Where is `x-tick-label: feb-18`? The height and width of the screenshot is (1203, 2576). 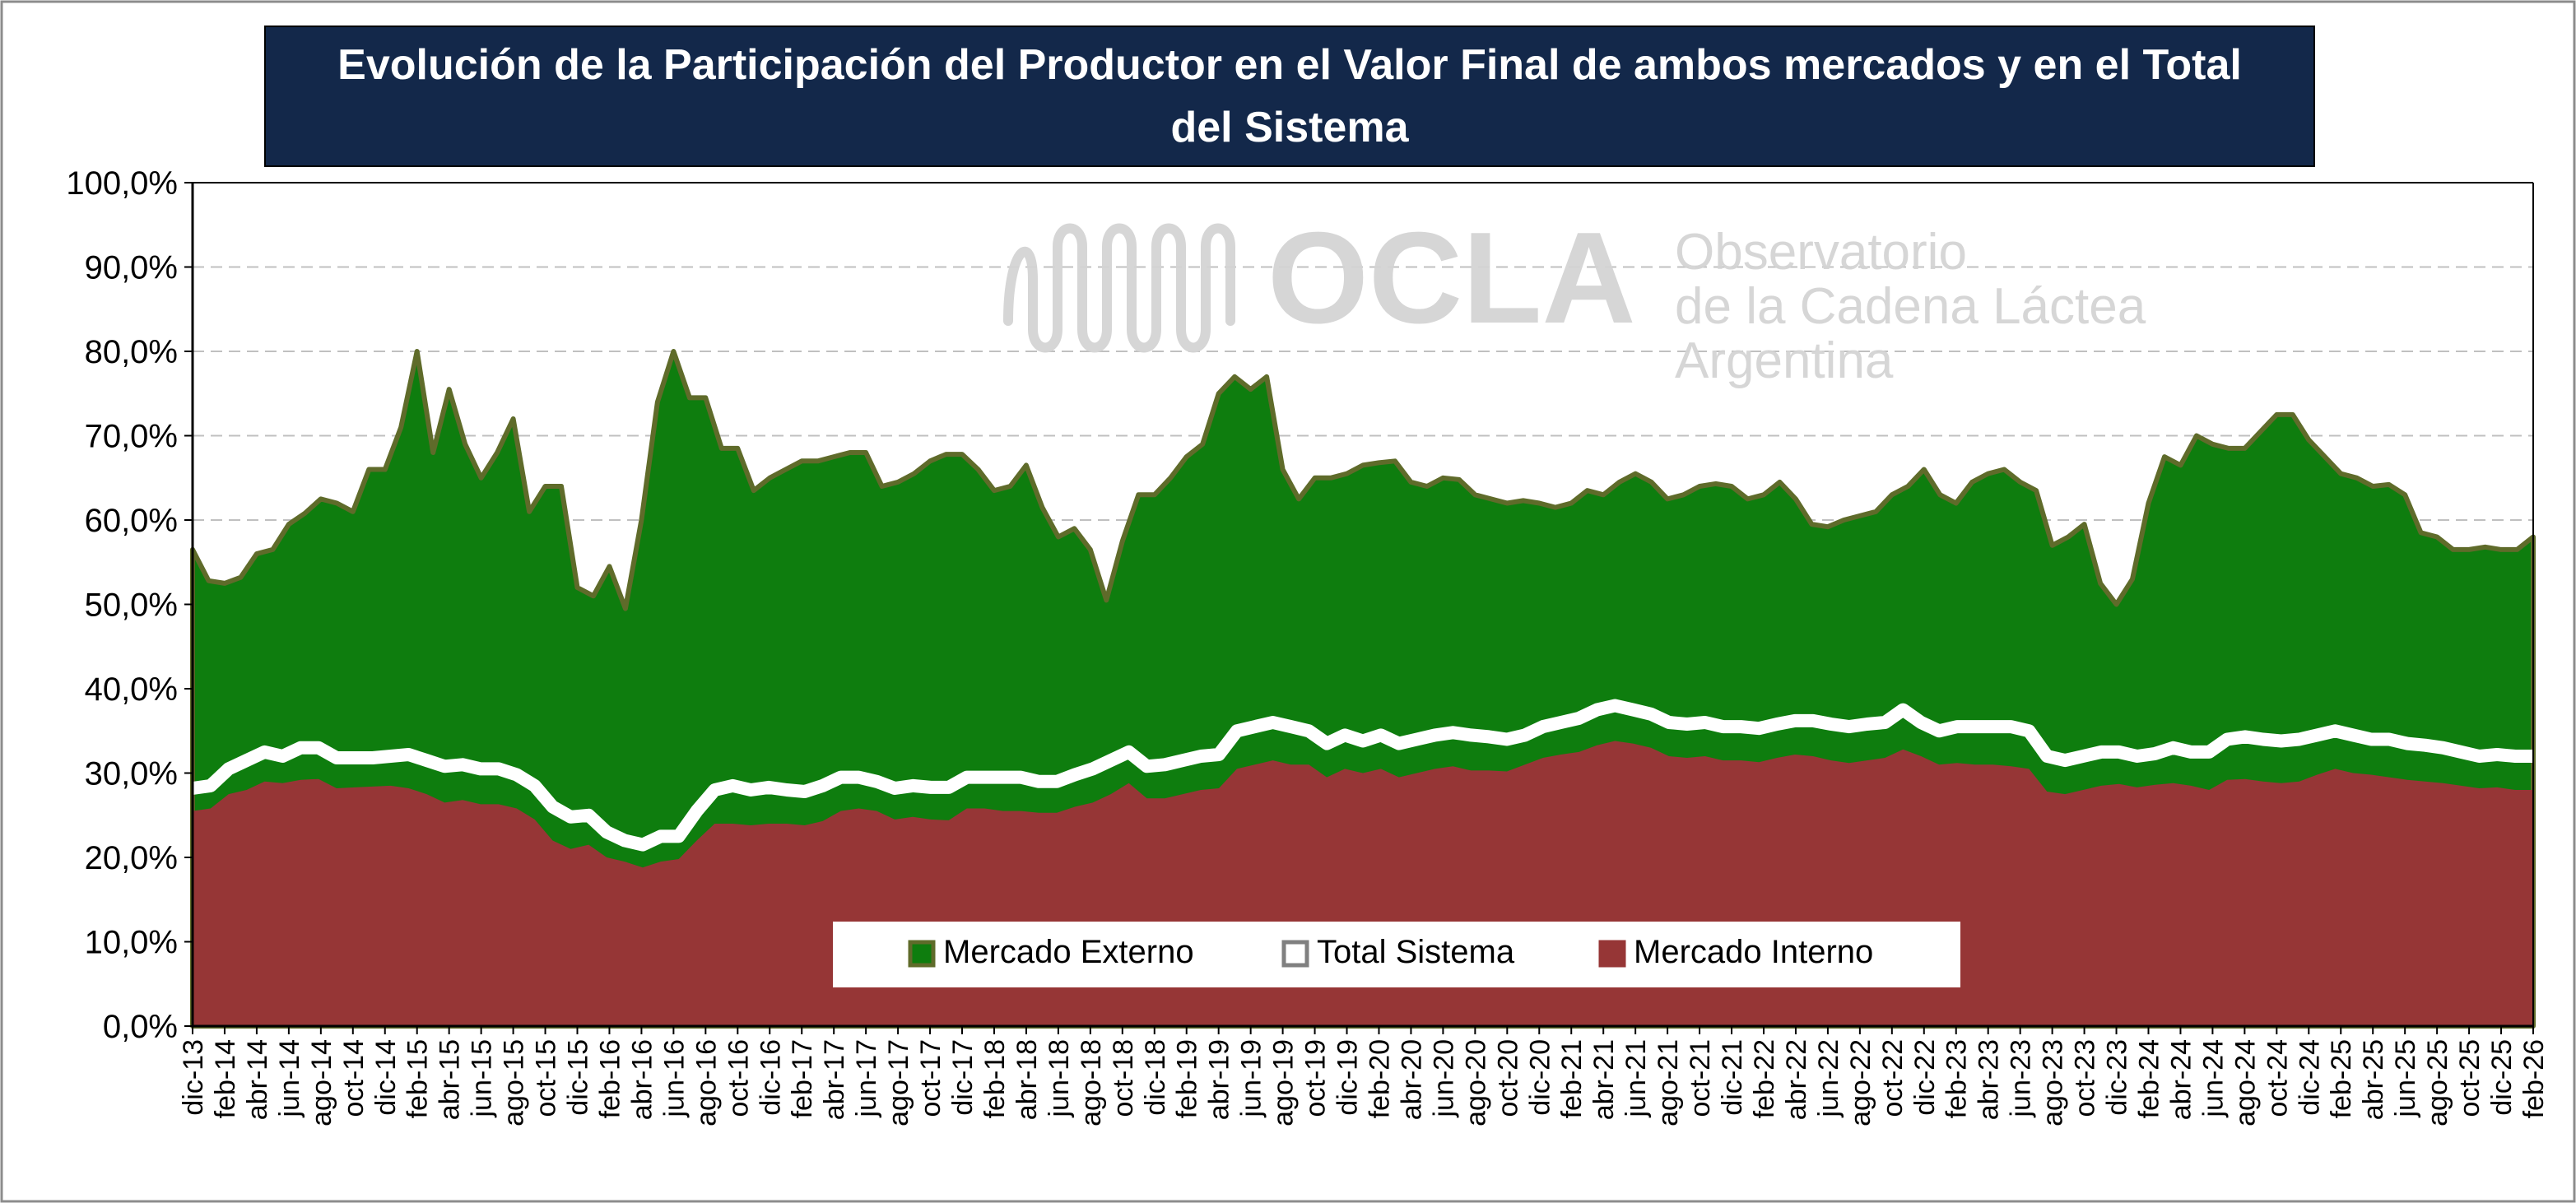
x-tick-label: feb-18 is located at coordinates (995, 1078).